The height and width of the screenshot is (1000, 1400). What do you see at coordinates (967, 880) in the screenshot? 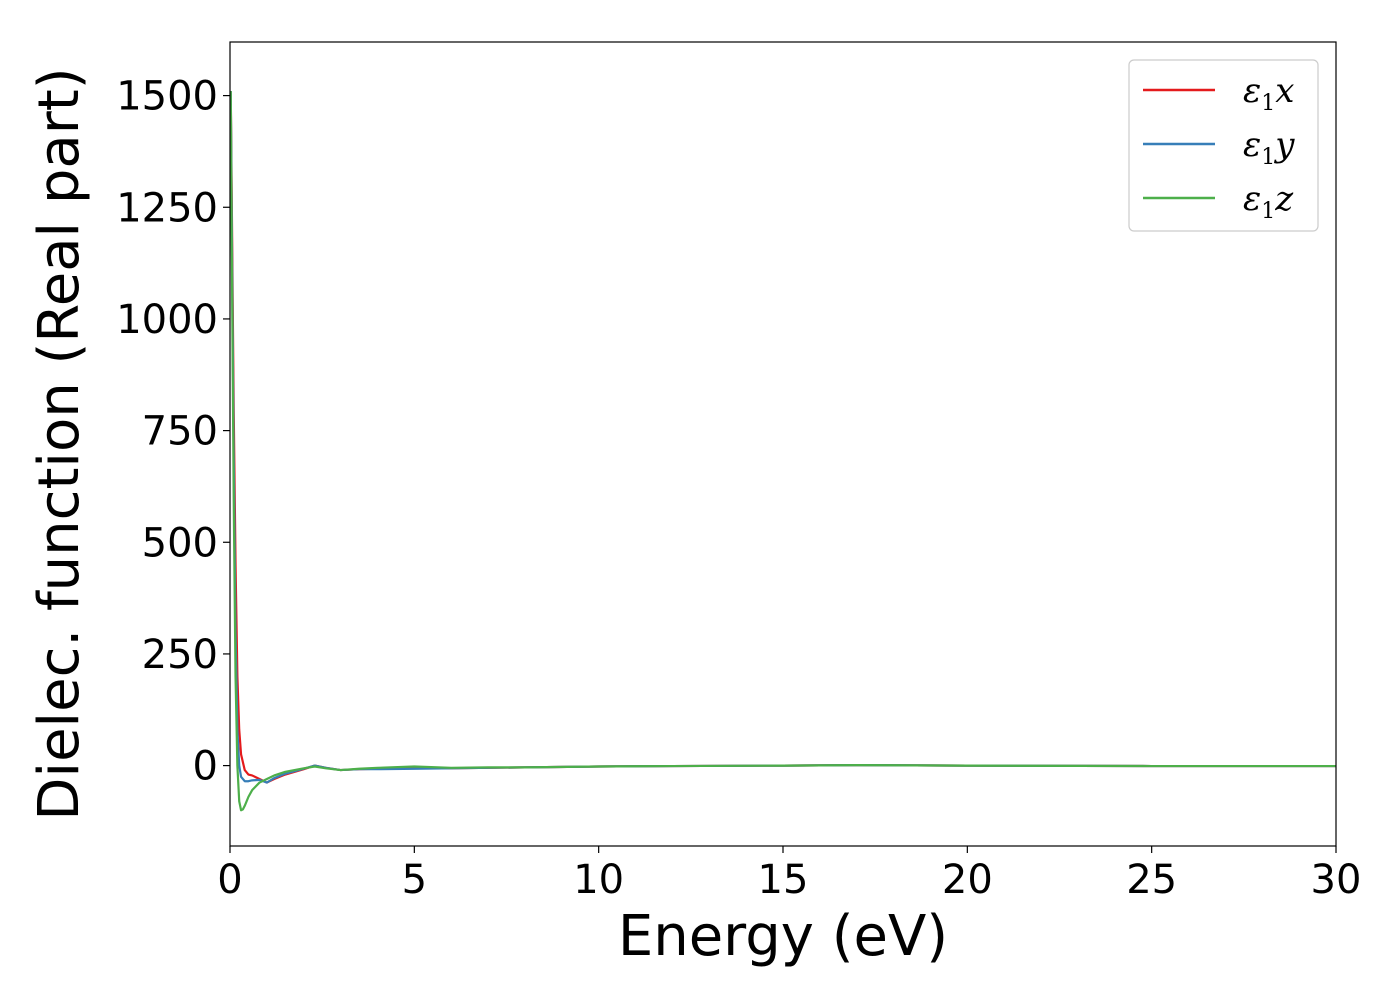
I see `x-tick-label: 20` at bounding box center [967, 880].